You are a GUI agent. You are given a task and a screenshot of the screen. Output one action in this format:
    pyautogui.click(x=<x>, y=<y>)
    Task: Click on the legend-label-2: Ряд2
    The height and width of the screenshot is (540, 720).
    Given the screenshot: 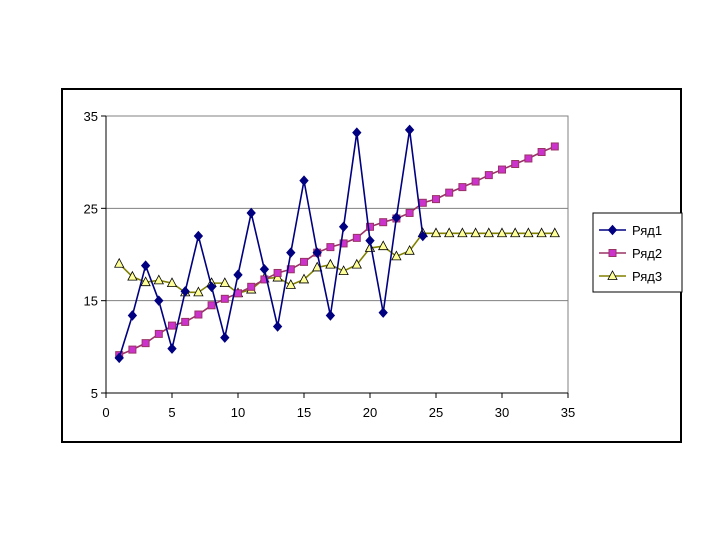 What is the action you would take?
    pyautogui.click(x=647, y=253)
    